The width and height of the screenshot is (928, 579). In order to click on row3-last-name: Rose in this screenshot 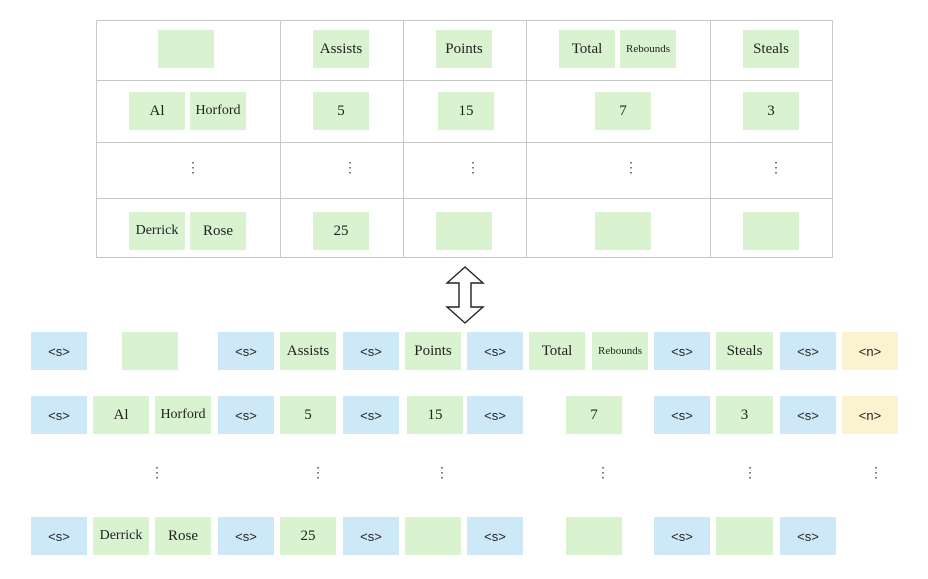, I will do `click(218, 231)`.